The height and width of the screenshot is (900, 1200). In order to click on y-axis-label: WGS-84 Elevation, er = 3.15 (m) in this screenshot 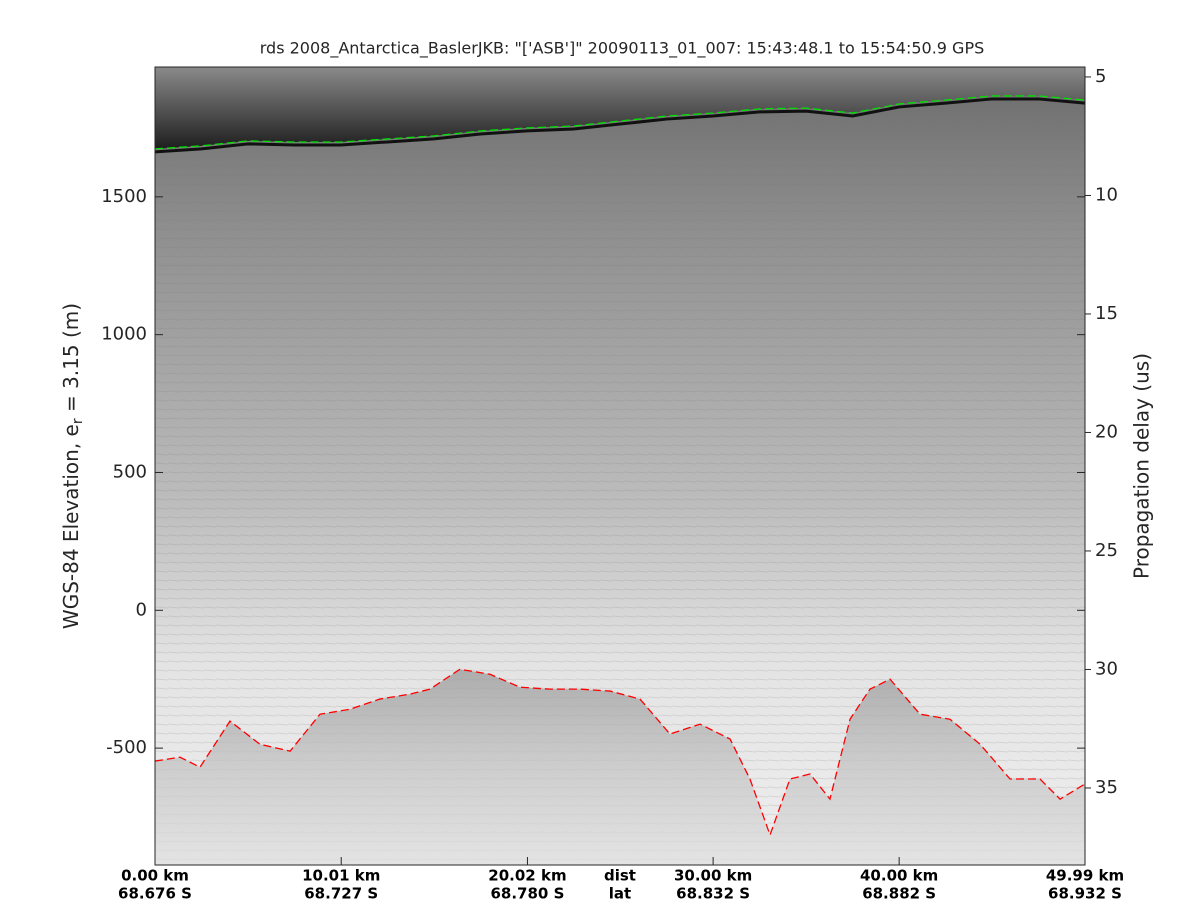, I will do `click(73, 466)`.